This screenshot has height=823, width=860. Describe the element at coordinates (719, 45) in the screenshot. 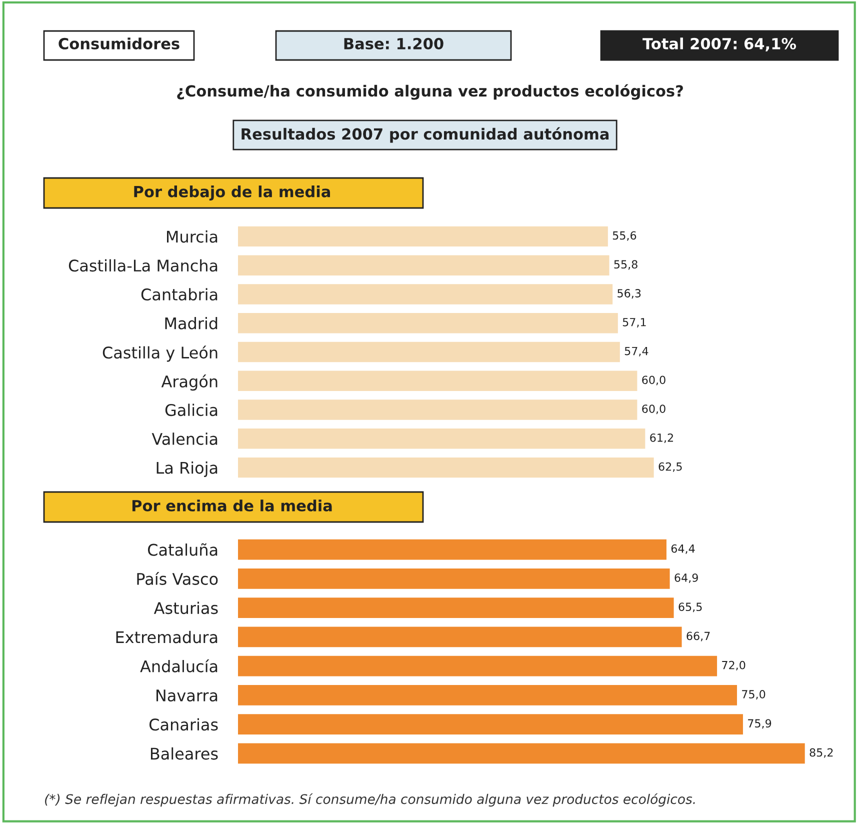

I see `text: Total 2007: 64,1%` at that location.